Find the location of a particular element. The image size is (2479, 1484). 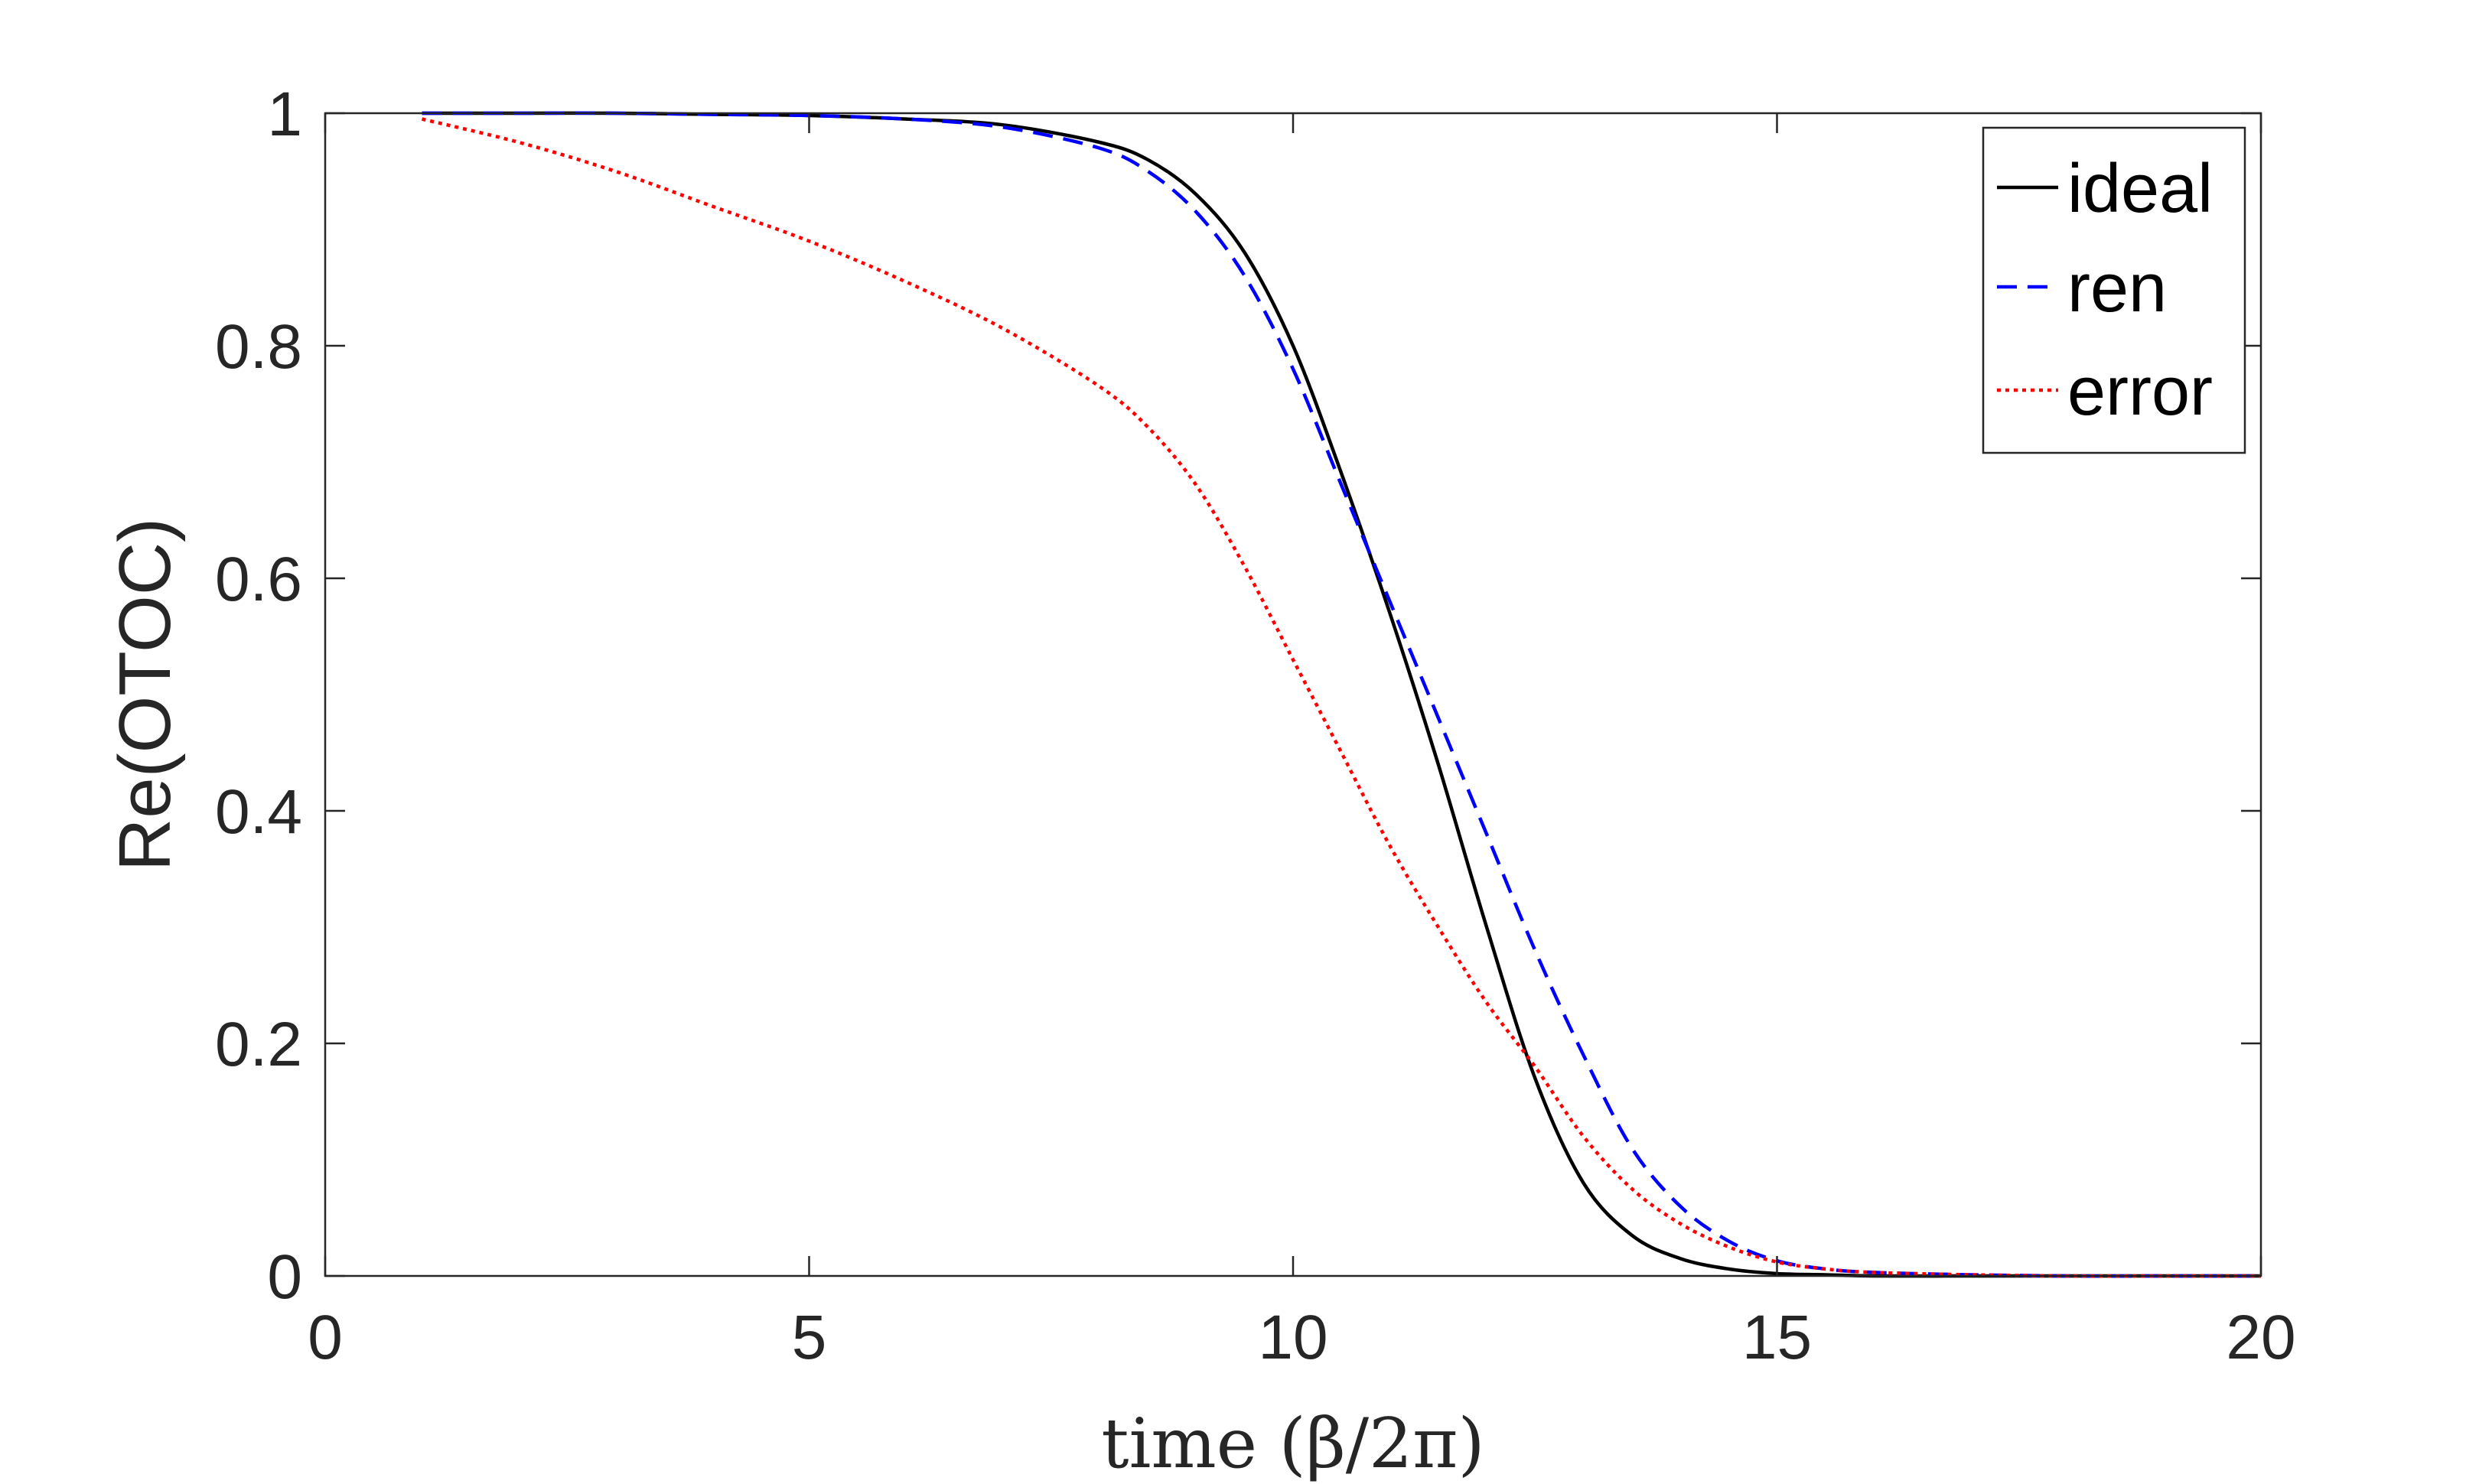

y-tick-label: 0.8 is located at coordinates (258, 347).